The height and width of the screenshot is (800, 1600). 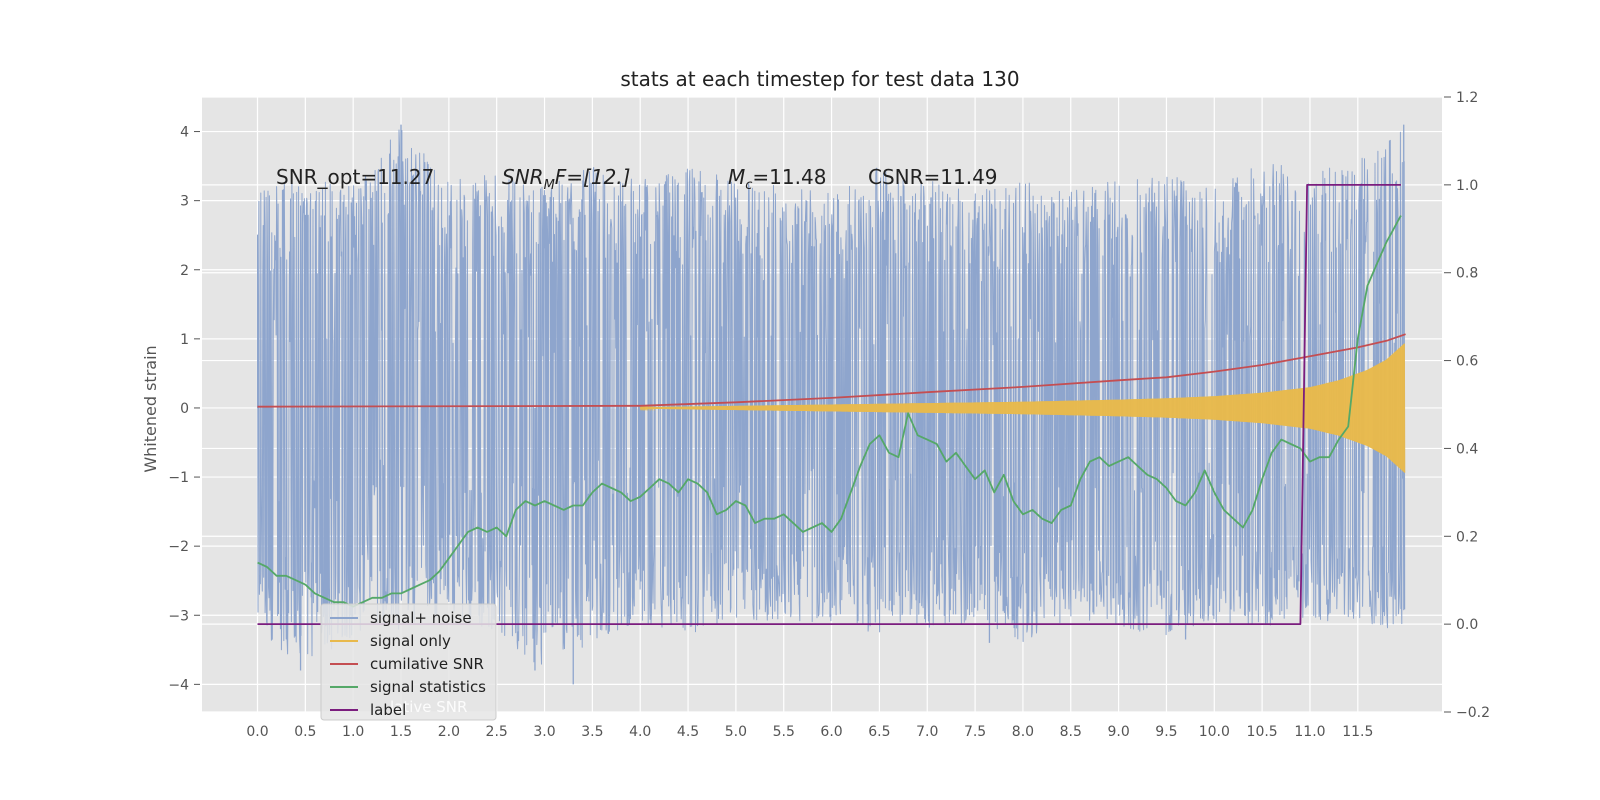 What do you see at coordinates (257, 732) in the screenshot?
I see `x-tick-label: 0.0` at bounding box center [257, 732].